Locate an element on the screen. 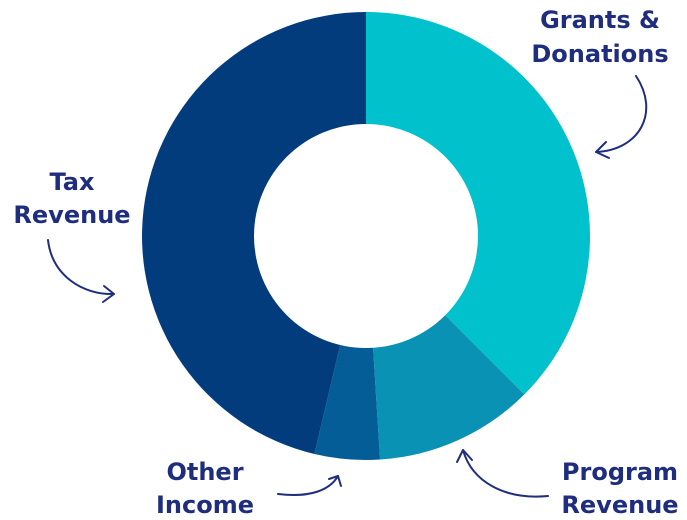  arrow-program-revenue is located at coordinates (502, 473).